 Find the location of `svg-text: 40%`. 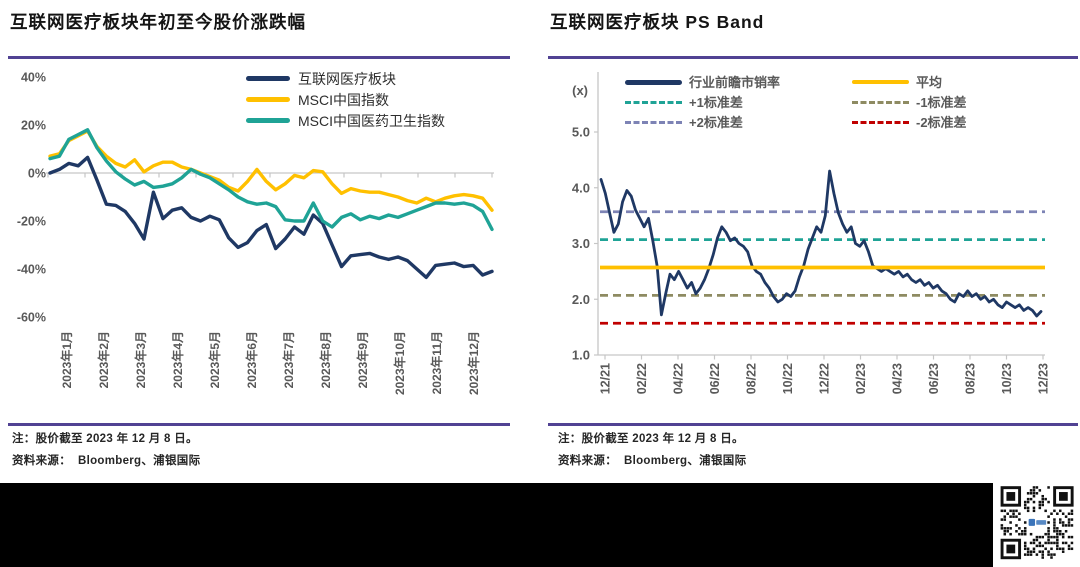

svg-text: 40% is located at coordinates (33, 78).